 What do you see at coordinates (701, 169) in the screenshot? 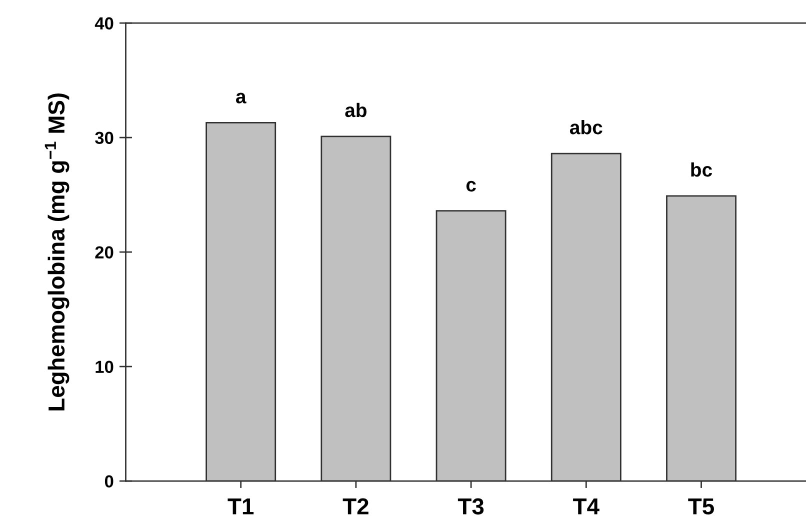
I see `annotation: bc` at bounding box center [701, 169].